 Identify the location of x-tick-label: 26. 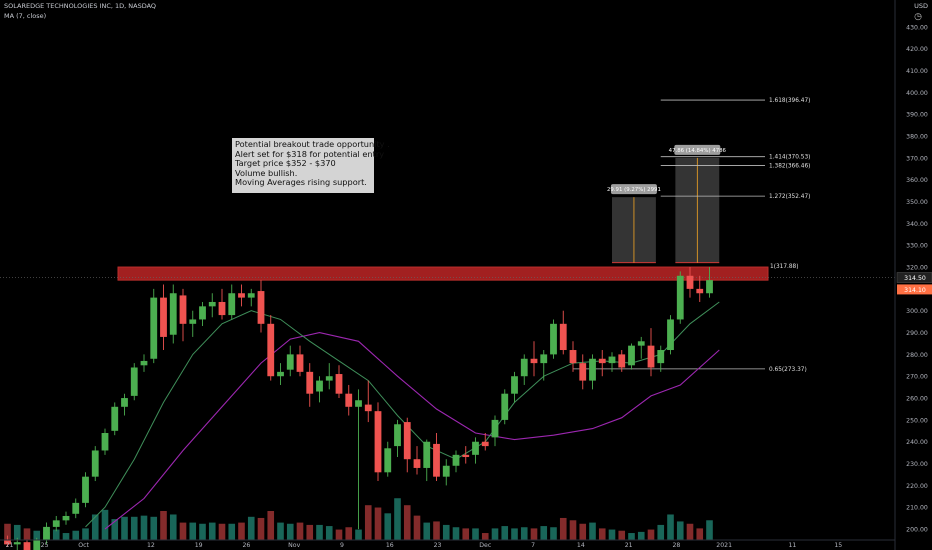
(246, 545).